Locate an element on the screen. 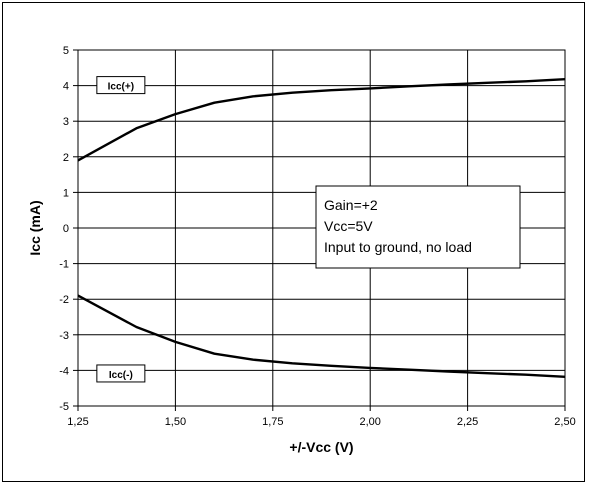 The height and width of the screenshot is (486, 589). conditions-line: Vcc=5V is located at coordinates (348, 226).